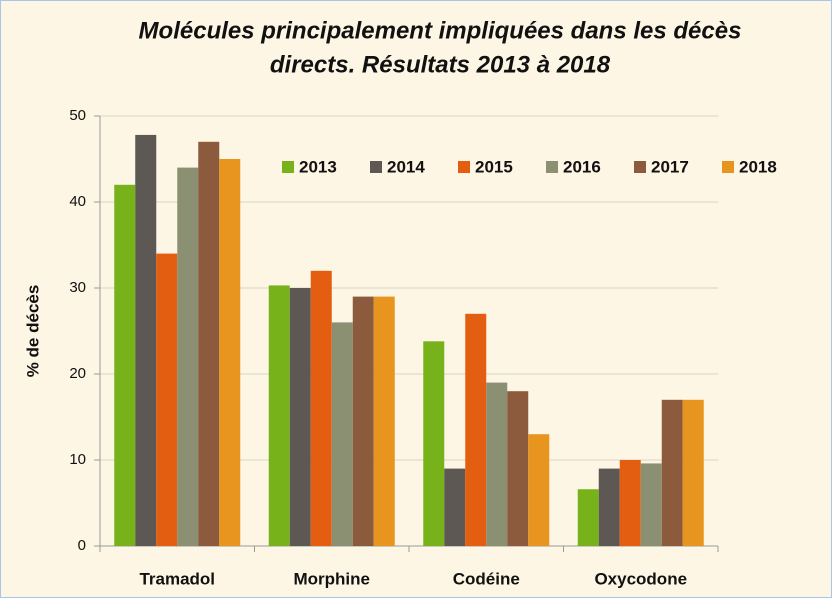 This screenshot has height=598, width=832. Describe the element at coordinates (494, 166) in the screenshot. I see `legend-label: 2015` at that location.